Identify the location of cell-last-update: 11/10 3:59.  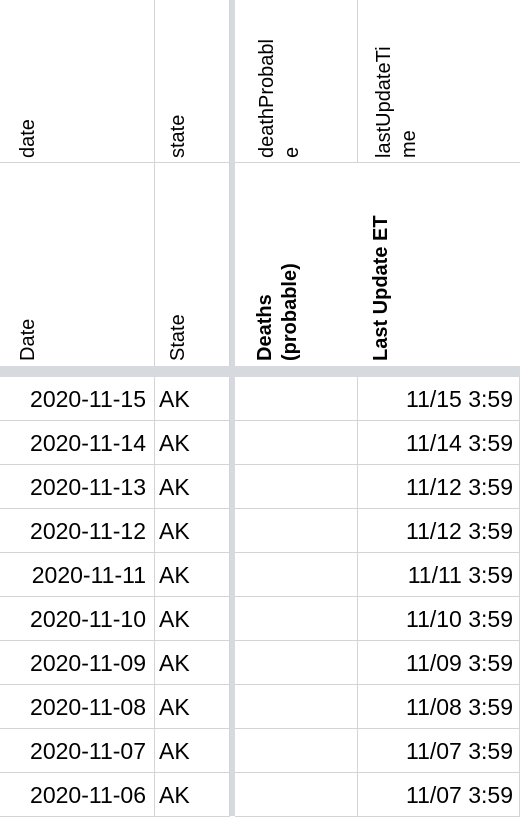
(439, 619).